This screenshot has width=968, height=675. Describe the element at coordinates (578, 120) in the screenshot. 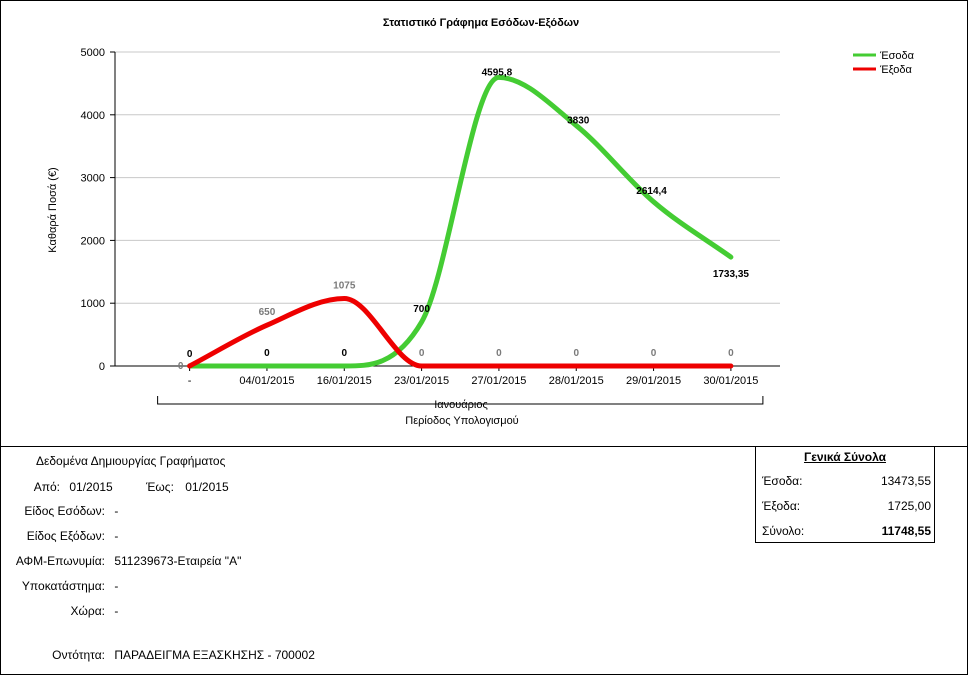

I see `data-label: 3830` at that location.